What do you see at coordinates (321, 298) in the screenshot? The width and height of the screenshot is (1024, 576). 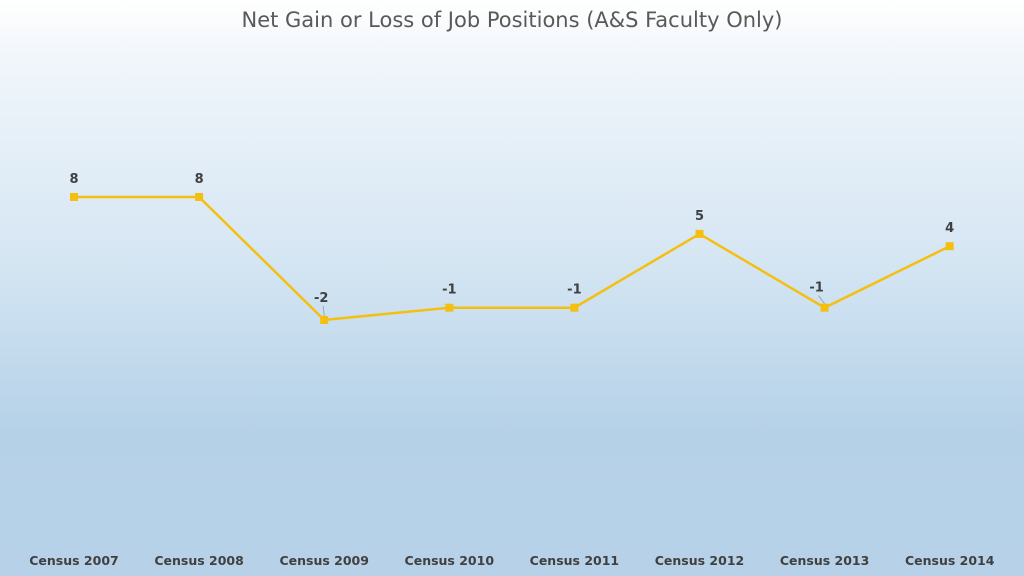 I see `data-label: -2` at bounding box center [321, 298].